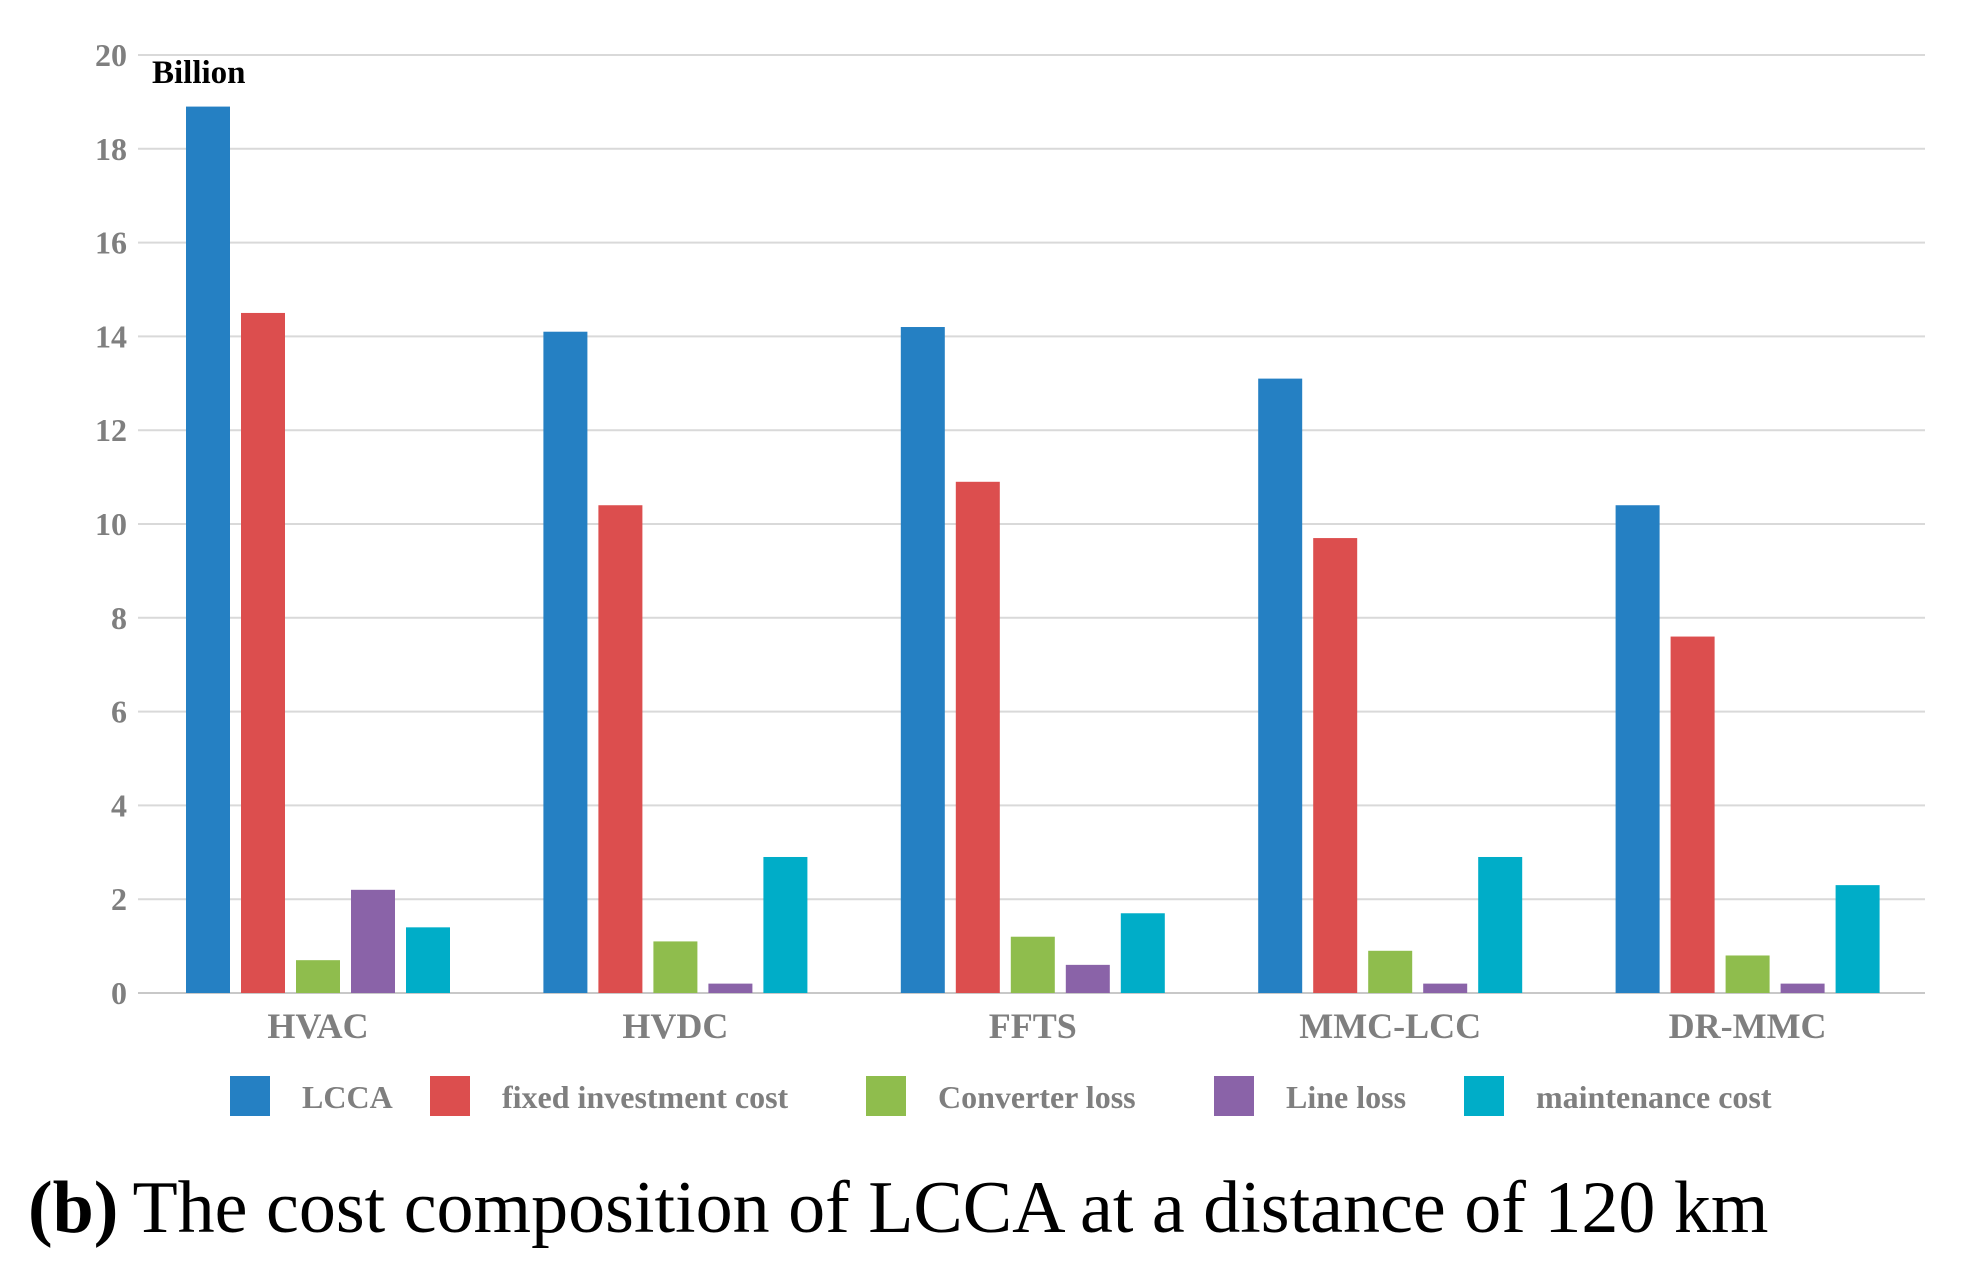 The image size is (1981, 1271). What do you see at coordinates (119, 618) in the screenshot?
I see `y-tick-label: 8` at bounding box center [119, 618].